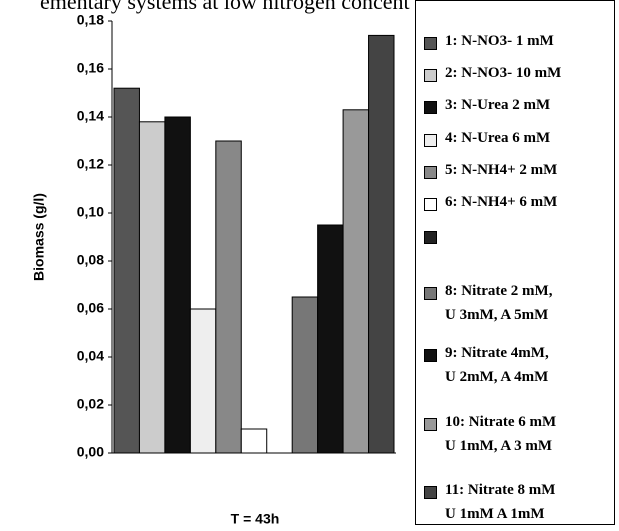 The width and height of the screenshot is (619, 531). I want to click on legend-entry: 10: Nitrate 6 mM U 1mM, A 3 mM, so click(490, 436).